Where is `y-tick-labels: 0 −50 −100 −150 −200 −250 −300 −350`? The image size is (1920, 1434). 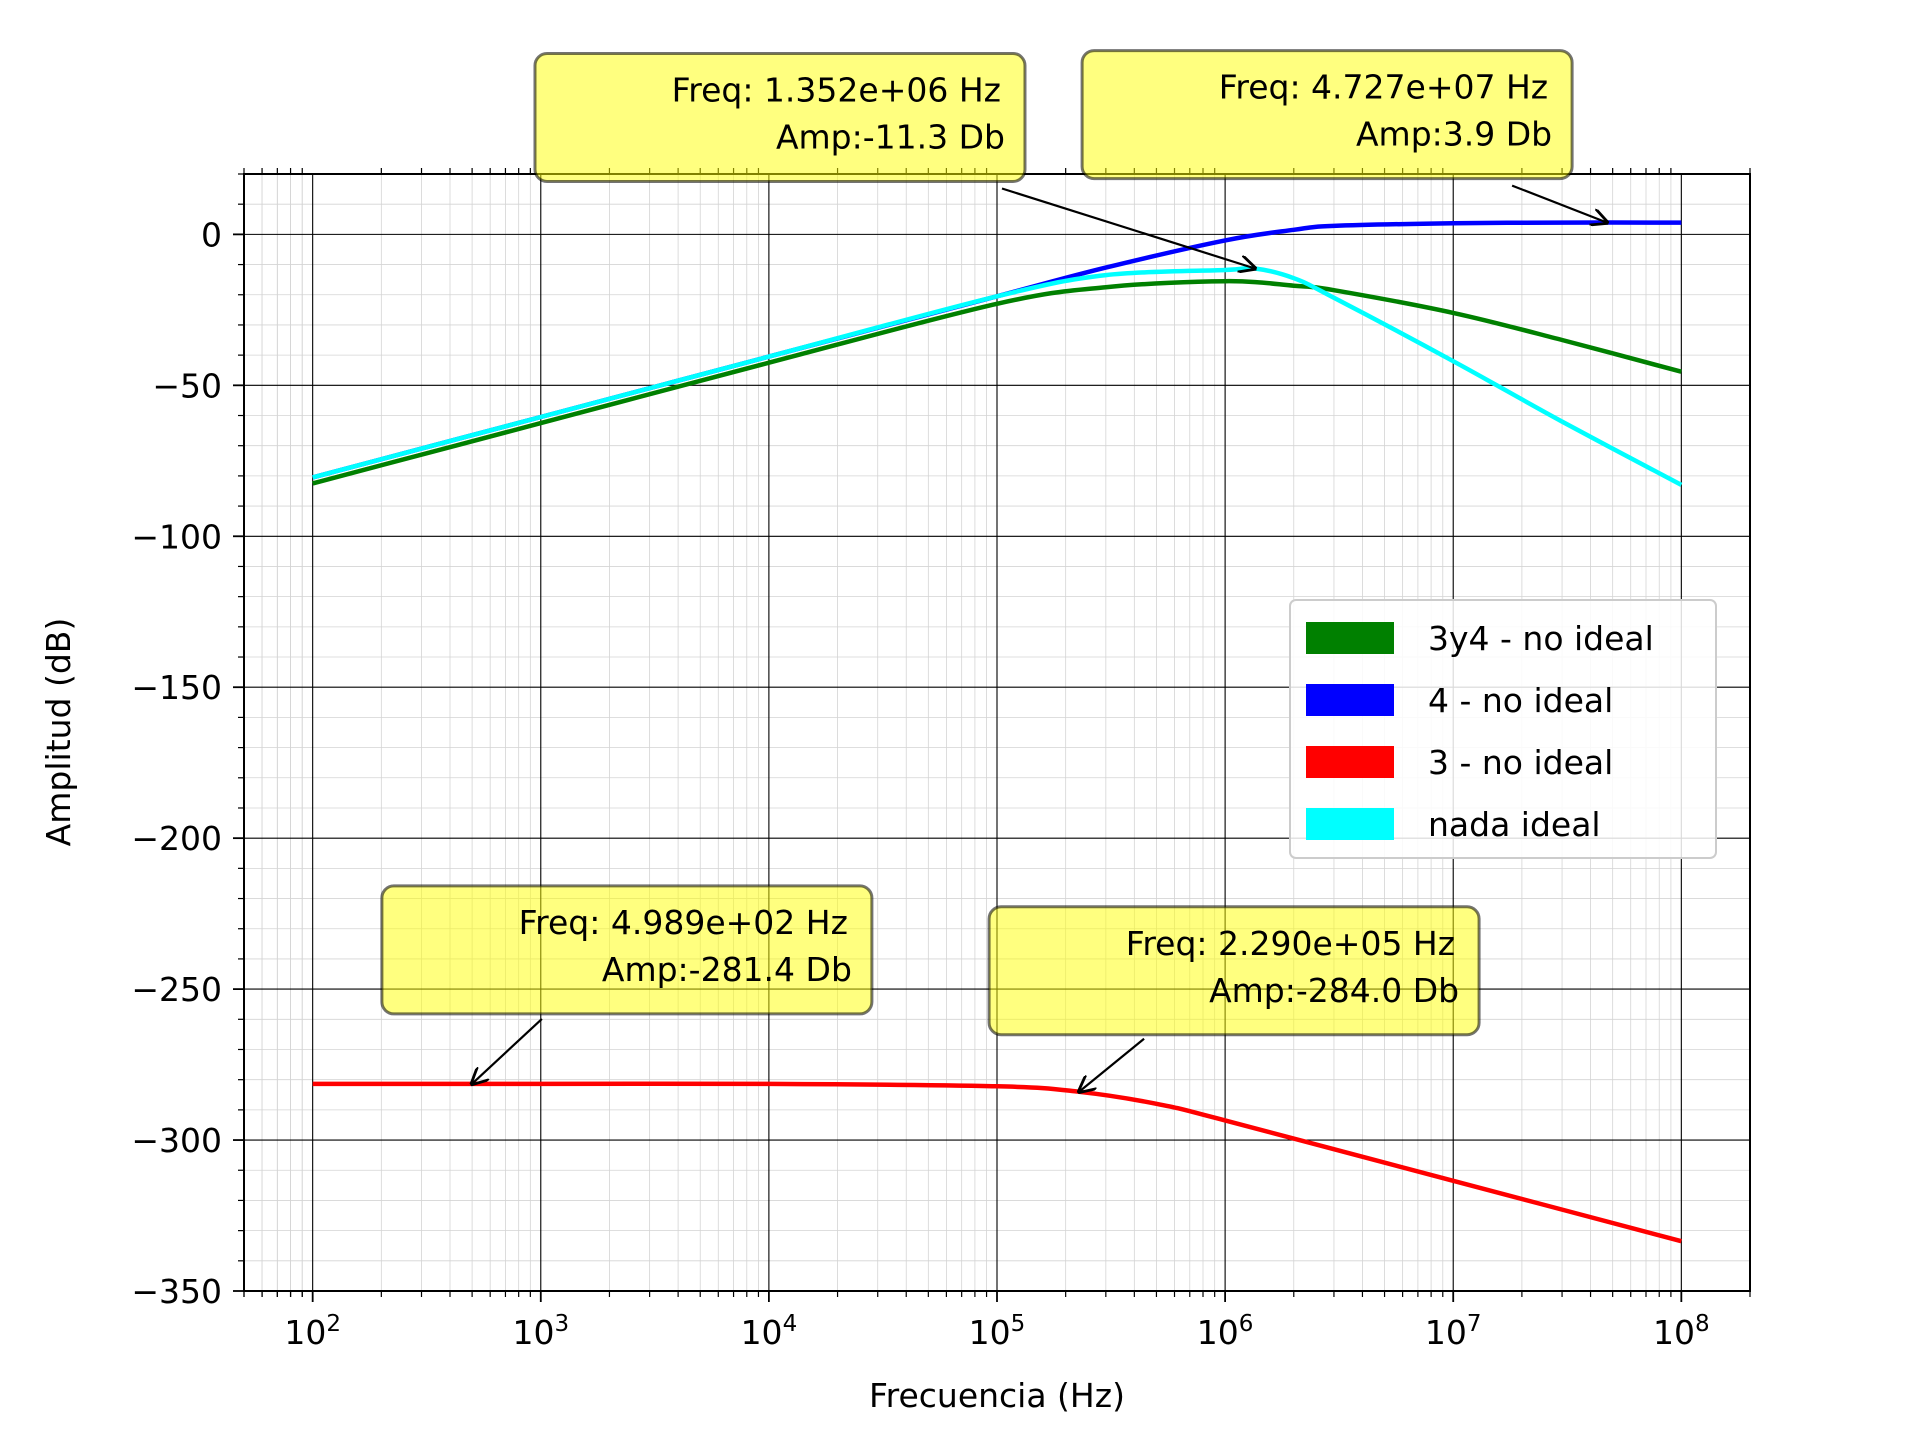
y-tick-labels: 0 −50 −100 −150 −200 −250 −300 −350 is located at coordinates (176, 763).